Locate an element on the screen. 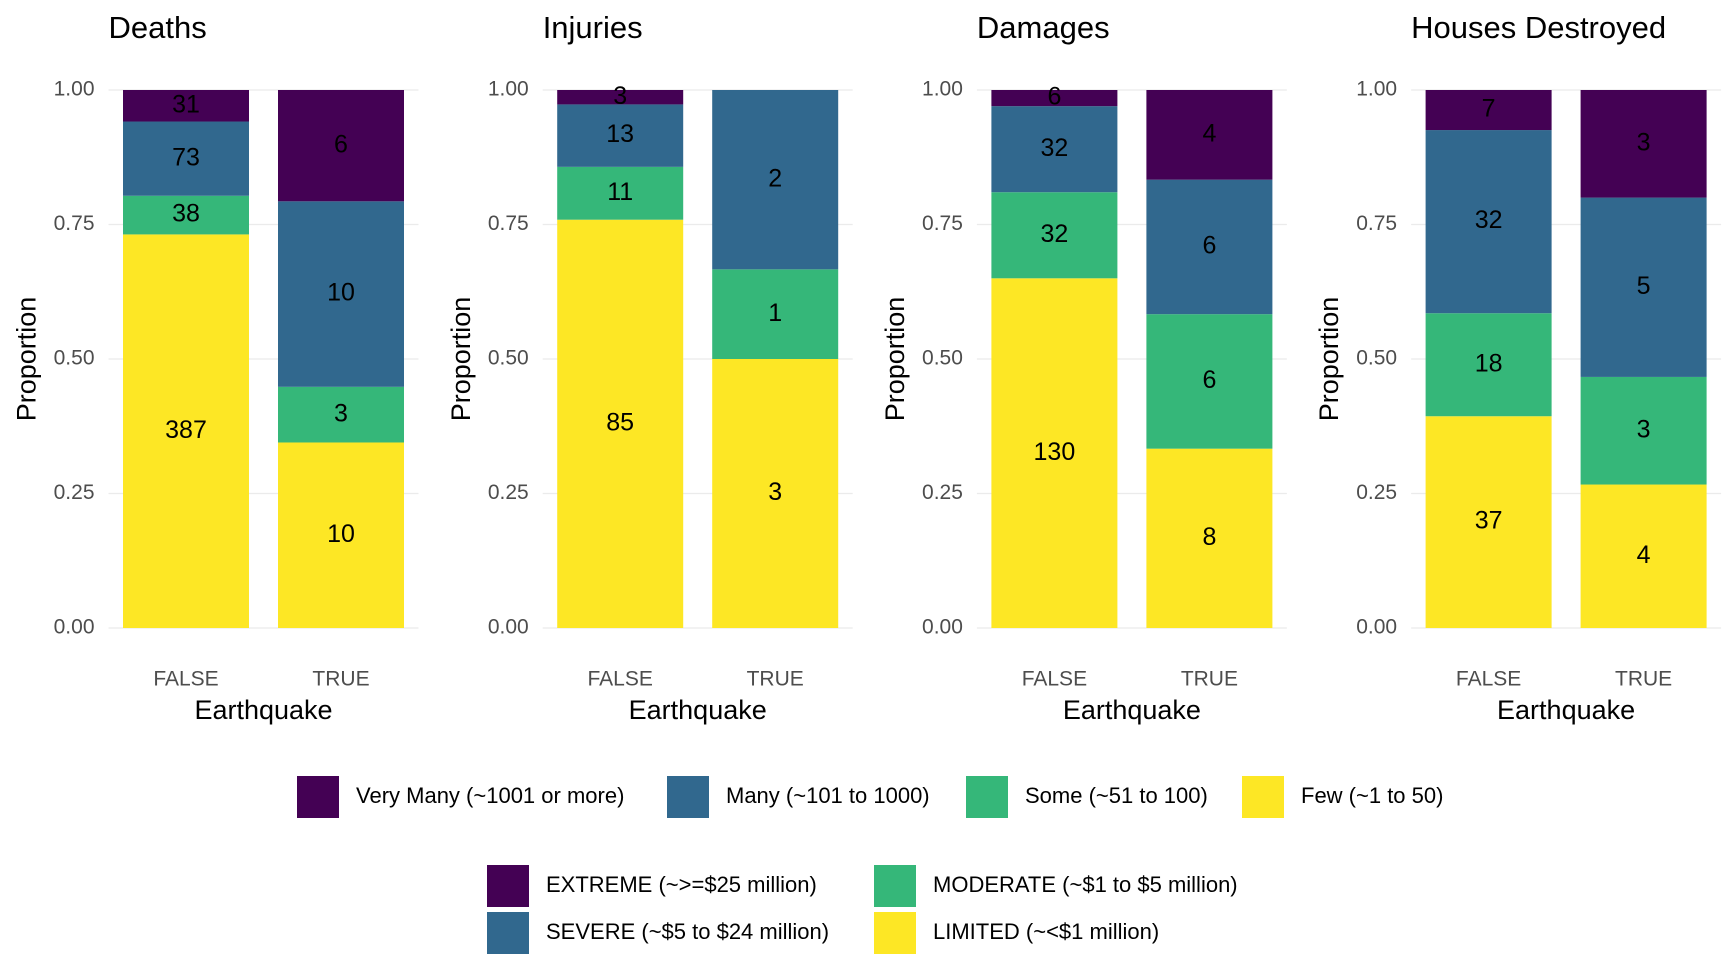 Image resolution: width=1728 pixels, height=960 pixels. legend-label: Few (~1 to 50) is located at coordinates (1372, 795).